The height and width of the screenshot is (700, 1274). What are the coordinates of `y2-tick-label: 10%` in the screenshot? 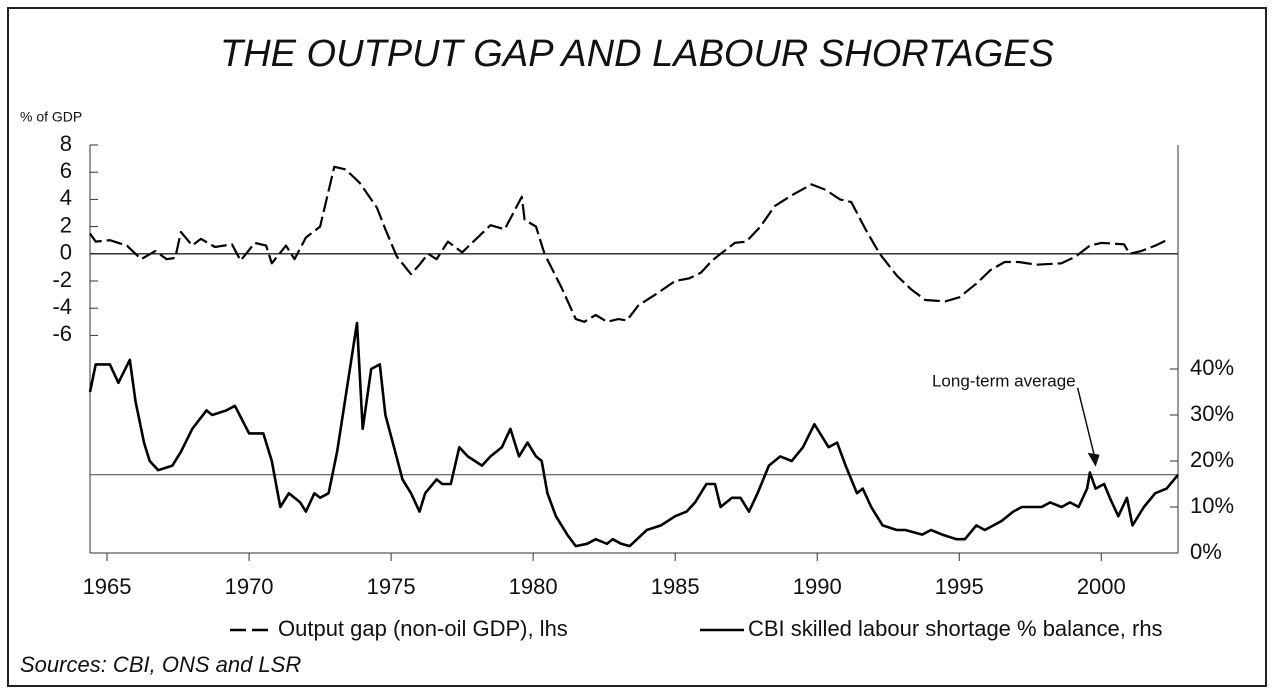 It's located at (1212, 505).